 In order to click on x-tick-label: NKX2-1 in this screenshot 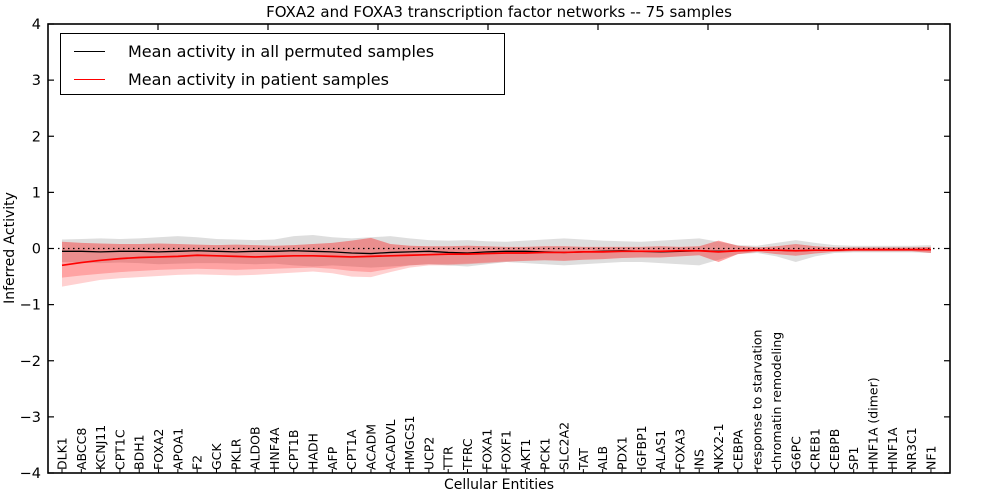, I will do `click(718, 446)`.